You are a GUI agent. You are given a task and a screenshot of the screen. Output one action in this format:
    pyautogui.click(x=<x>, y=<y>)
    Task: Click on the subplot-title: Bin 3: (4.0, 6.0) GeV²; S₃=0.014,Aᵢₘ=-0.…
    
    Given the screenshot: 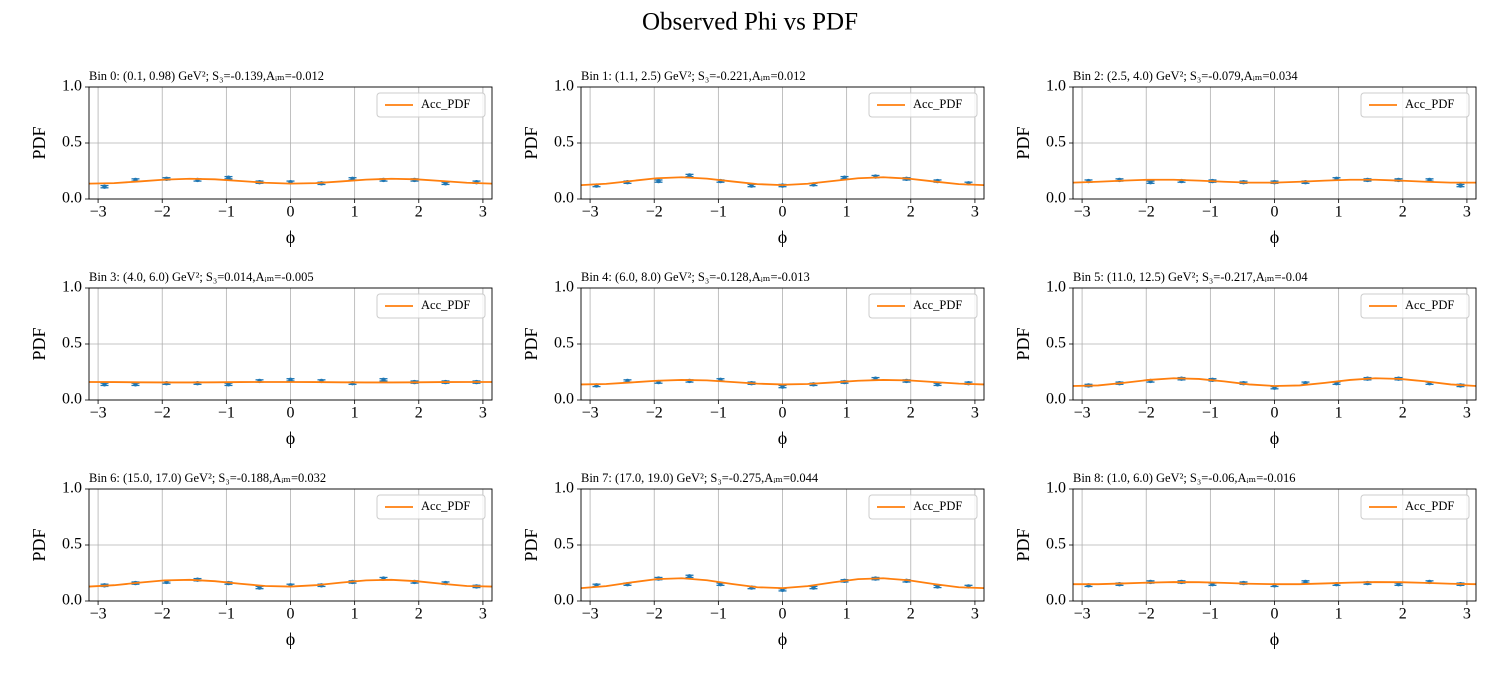 What is the action you would take?
    pyautogui.click(x=201, y=277)
    